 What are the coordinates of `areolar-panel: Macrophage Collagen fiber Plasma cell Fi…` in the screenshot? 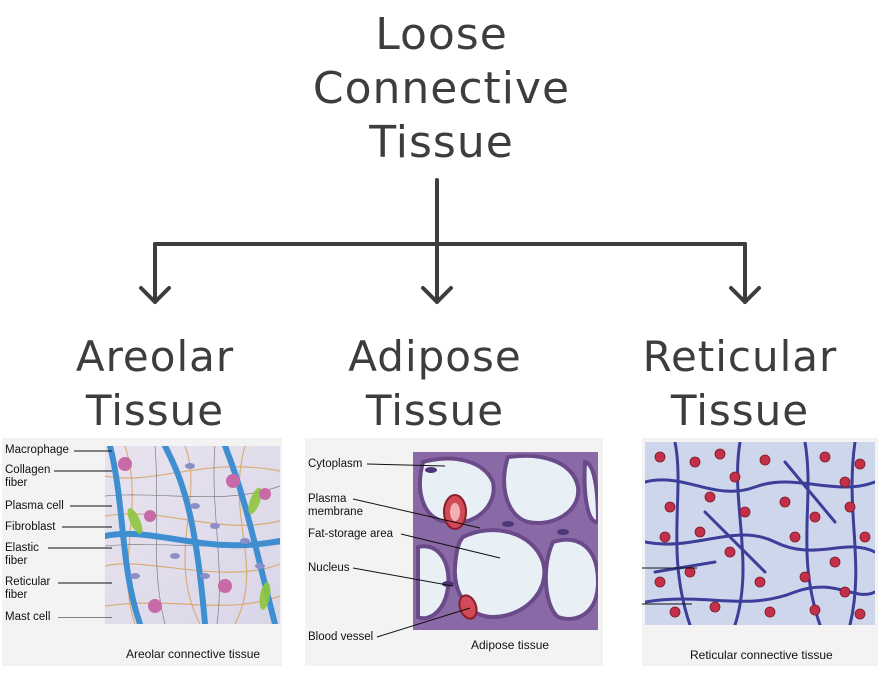 It's located at (142, 552).